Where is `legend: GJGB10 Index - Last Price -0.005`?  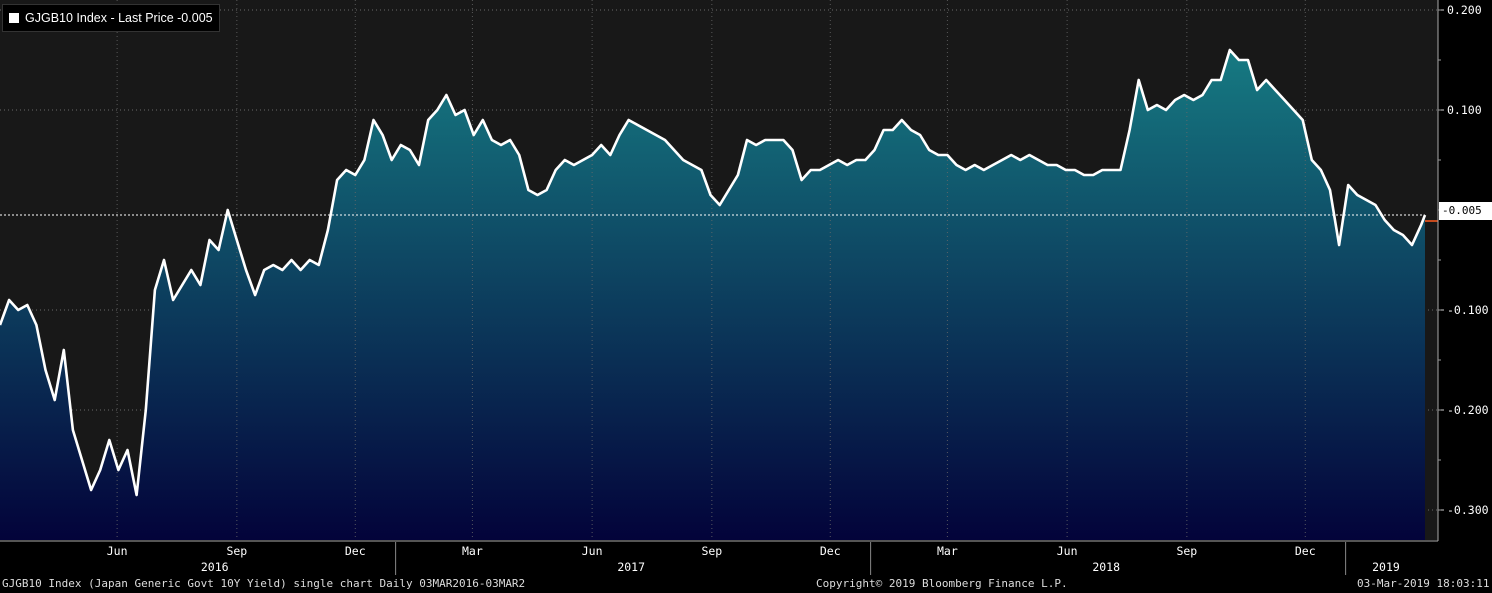 legend: GJGB10 Index - Last Price -0.005 is located at coordinates (111, 18).